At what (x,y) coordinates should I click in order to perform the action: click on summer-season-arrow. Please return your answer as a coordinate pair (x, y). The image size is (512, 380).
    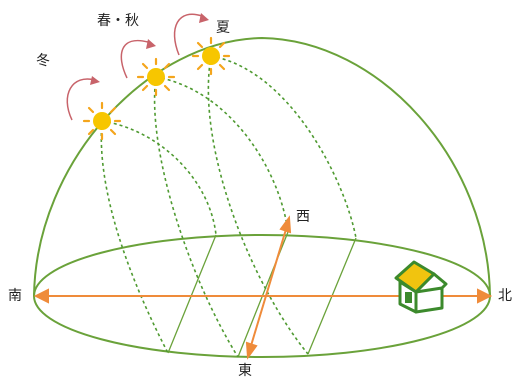
    Looking at the image, I should click on (188, 34).